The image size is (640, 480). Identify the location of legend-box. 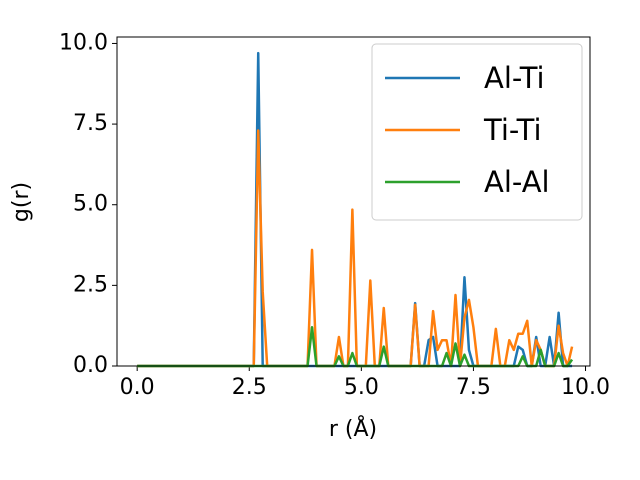
(477, 132).